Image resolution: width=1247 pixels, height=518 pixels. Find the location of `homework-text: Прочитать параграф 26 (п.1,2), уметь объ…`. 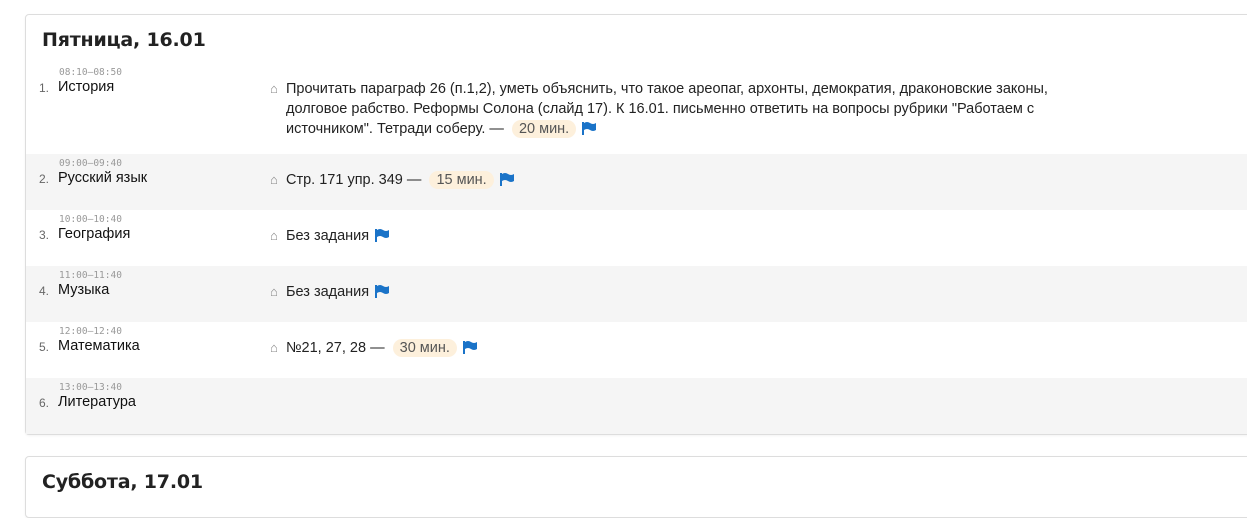

homework-text: Прочитать параграф 26 (п.1,2), уметь объ… is located at coordinates (667, 109).